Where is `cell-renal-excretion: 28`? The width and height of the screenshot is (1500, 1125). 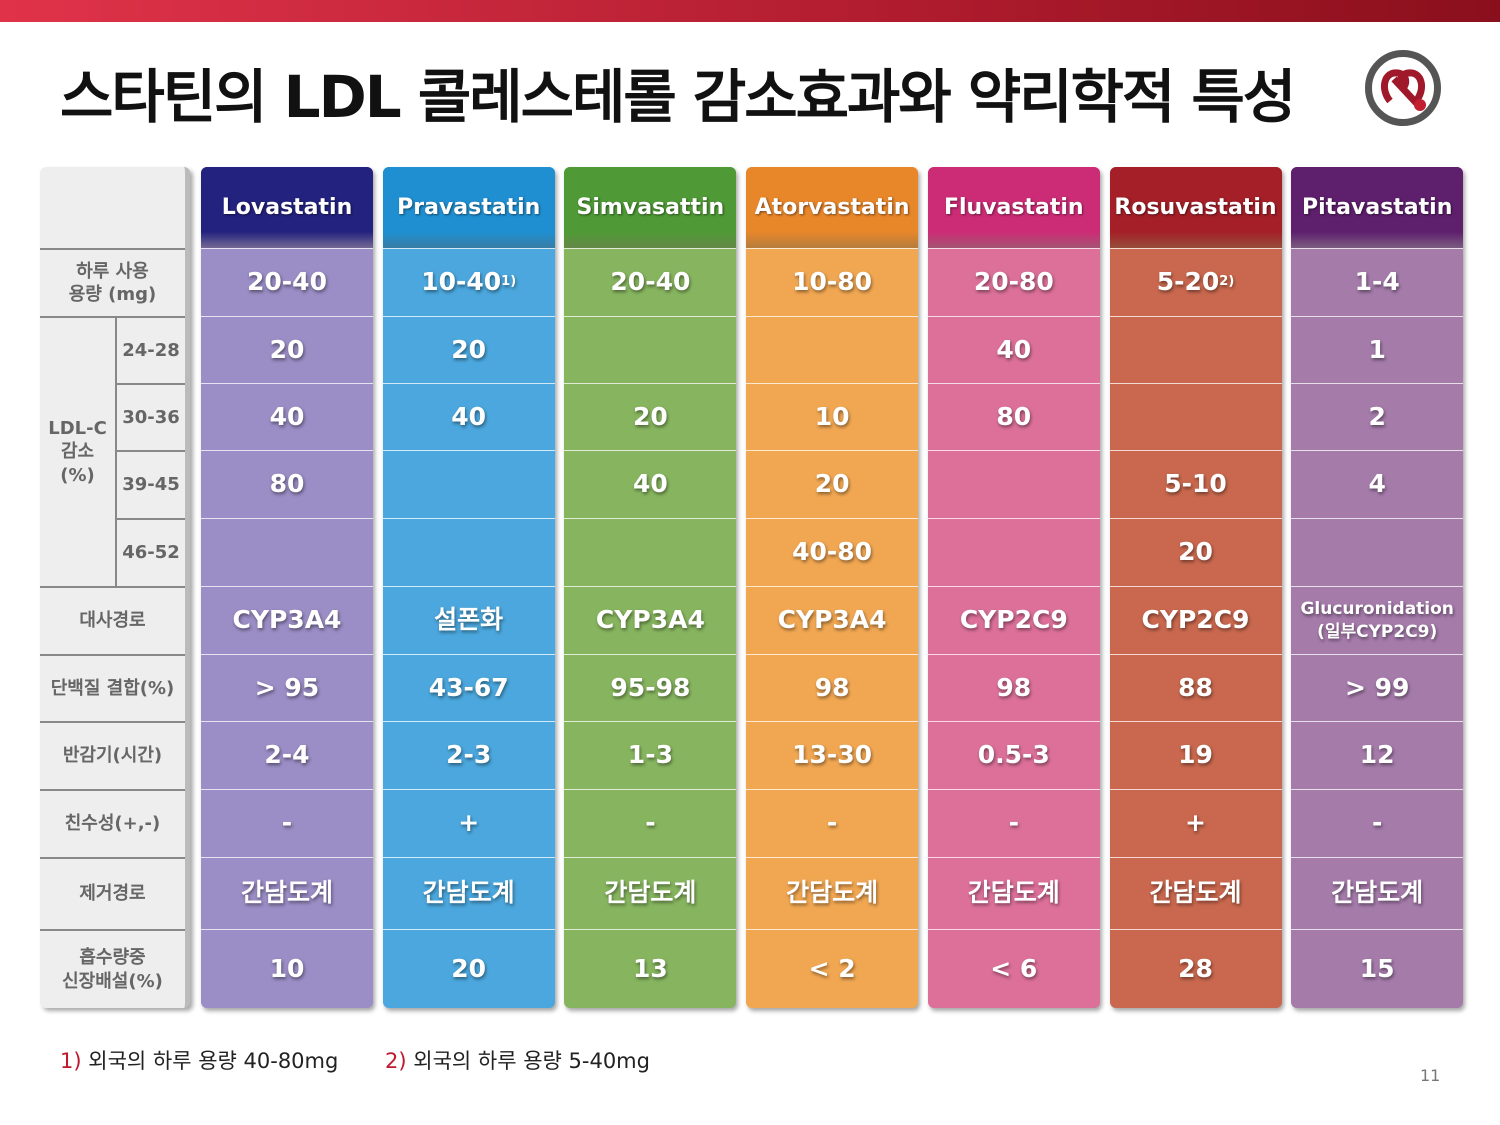
cell-renal-excretion: 28 is located at coordinates (1195, 968).